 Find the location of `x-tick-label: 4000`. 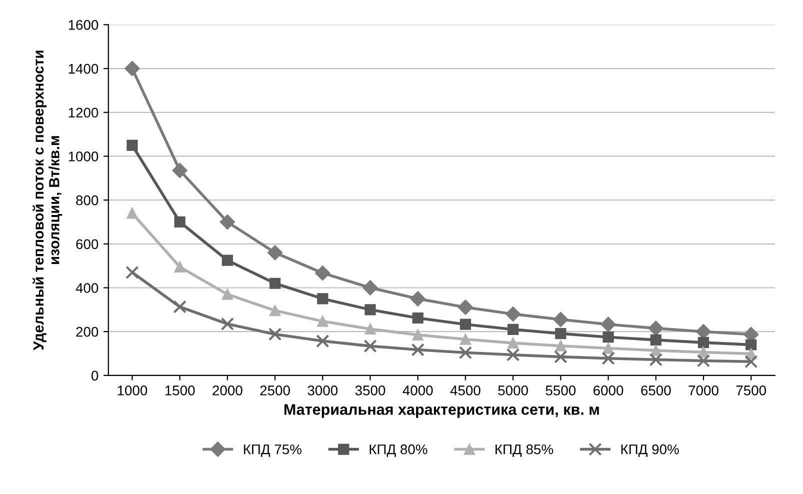

x-tick-label: 4000 is located at coordinates (417, 391).